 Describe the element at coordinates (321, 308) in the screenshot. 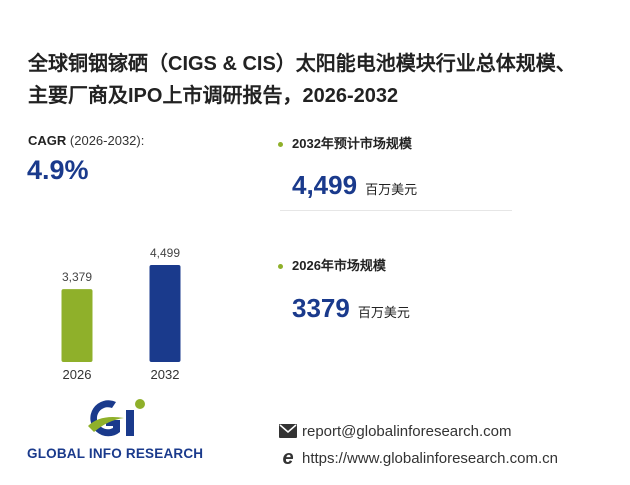

I see `stat-value: 3379` at that location.